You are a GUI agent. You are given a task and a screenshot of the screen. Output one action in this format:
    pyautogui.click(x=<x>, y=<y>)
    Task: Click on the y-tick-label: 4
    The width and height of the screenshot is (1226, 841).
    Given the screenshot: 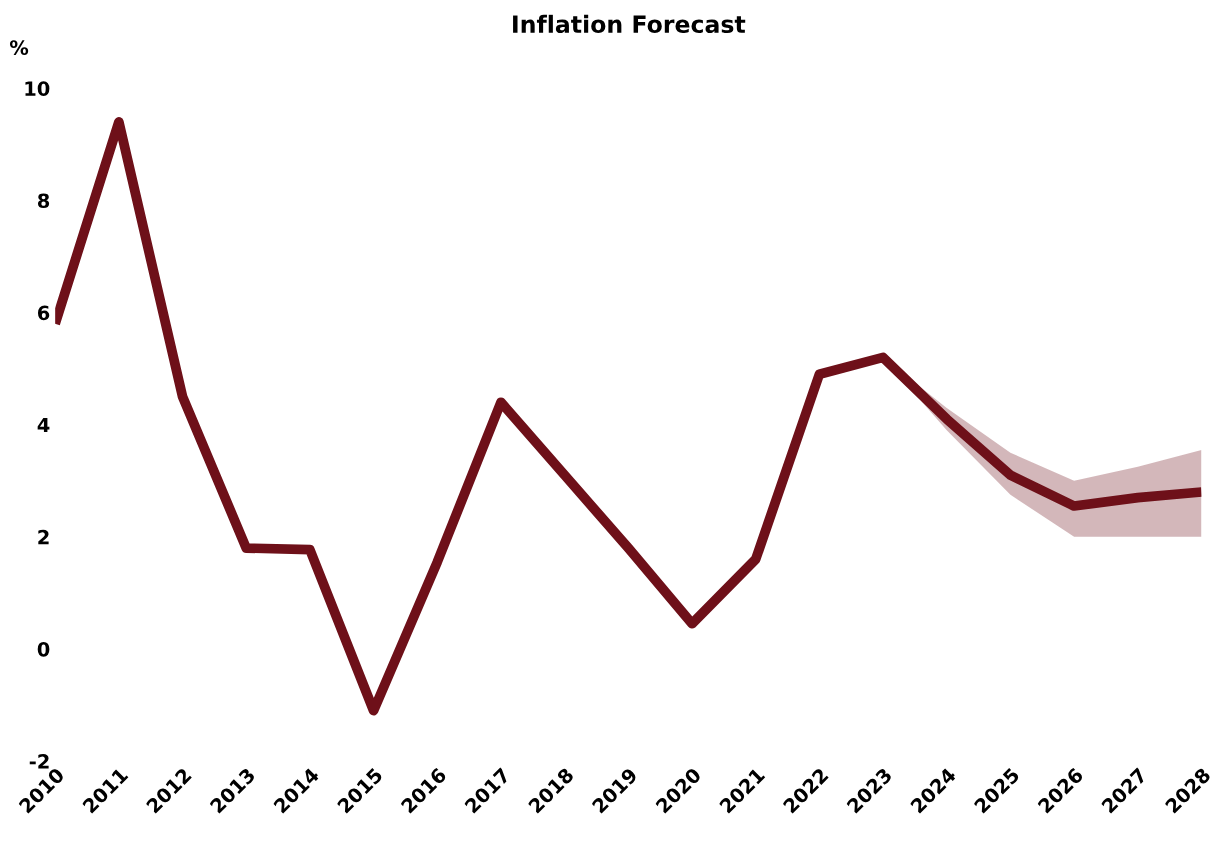 What is the action you would take?
    pyautogui.click(x=43, y=425)
    